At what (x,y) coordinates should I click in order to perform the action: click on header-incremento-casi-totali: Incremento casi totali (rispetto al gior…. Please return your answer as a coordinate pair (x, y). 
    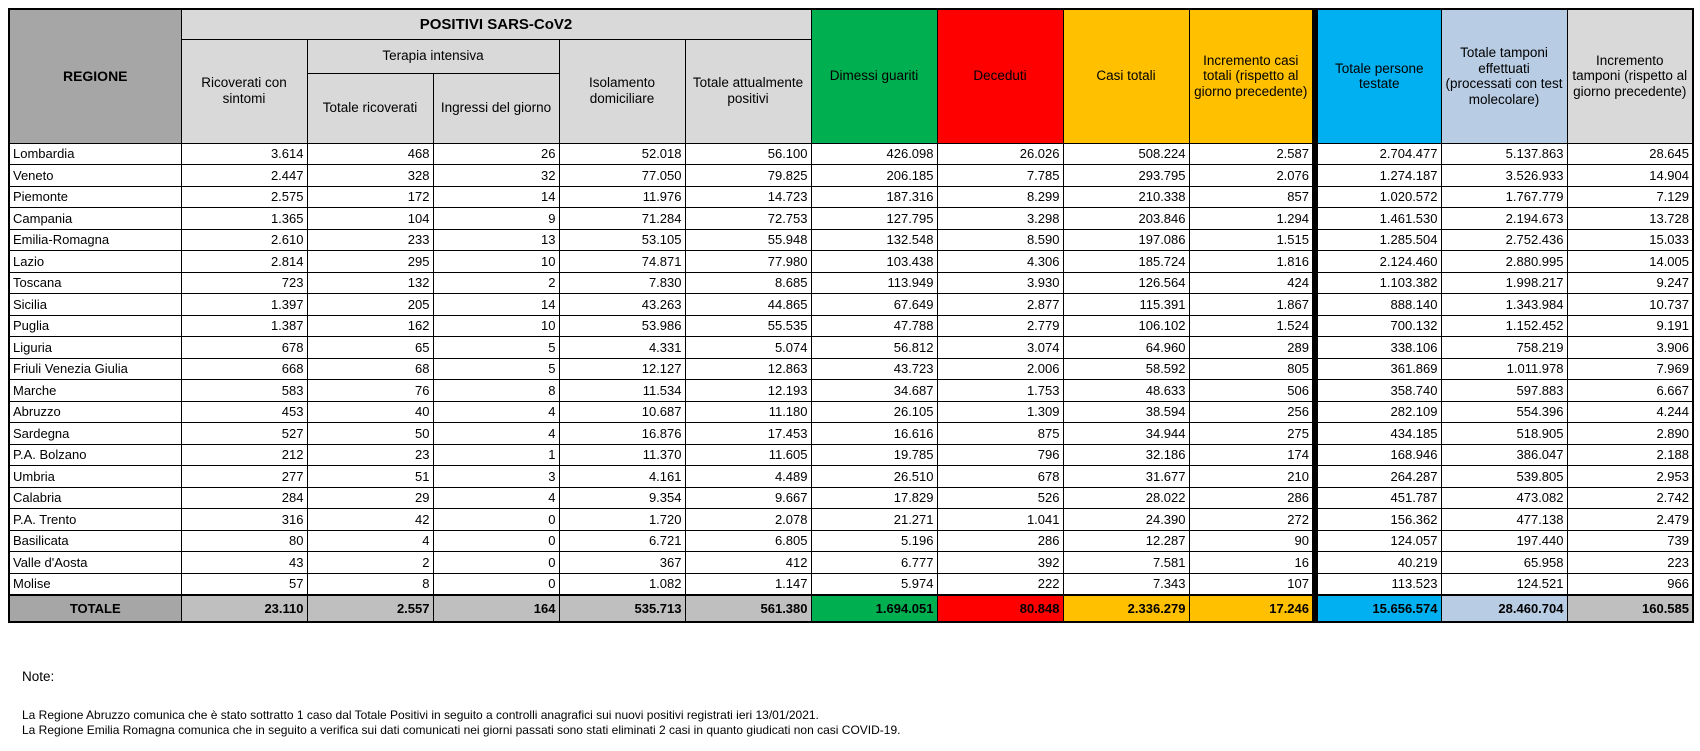
    Looking at the image, I should click on (1252, 76).